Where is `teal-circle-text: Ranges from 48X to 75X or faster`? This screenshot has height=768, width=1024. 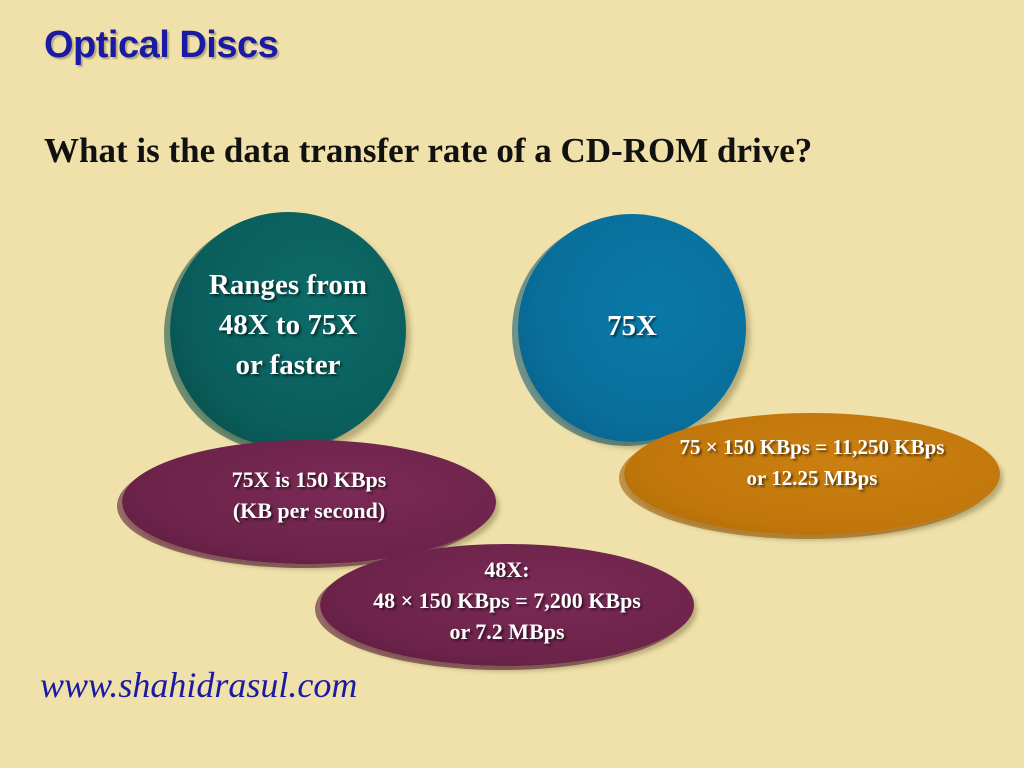 teal-circle-text: Ranges from 48X to 75X or faster is located at coordinates (288, 325).